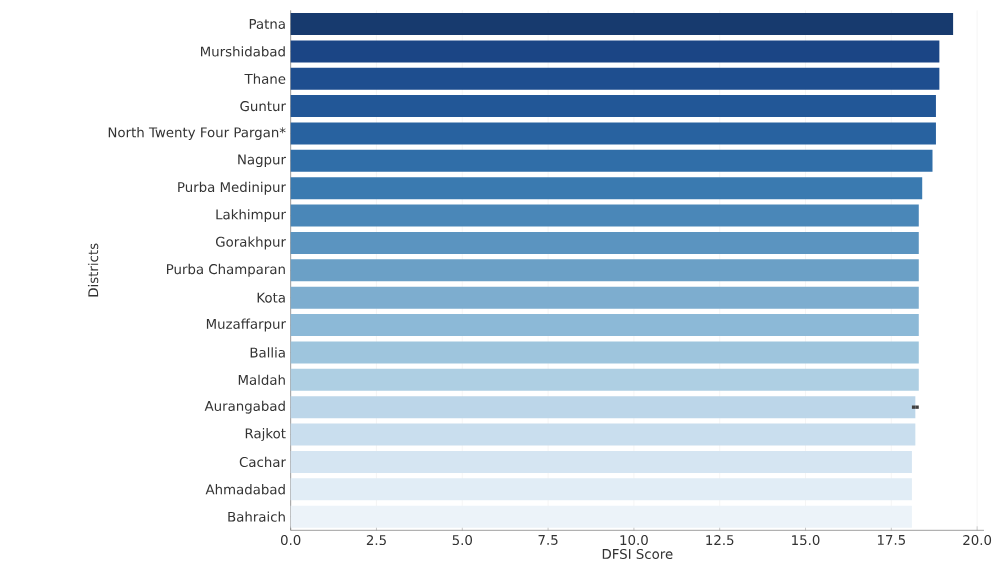  What do you see at coordinates (262, 161) in the screenshot?
I see `y-tick-label: Nagpur` at bounding box center [262, 161].